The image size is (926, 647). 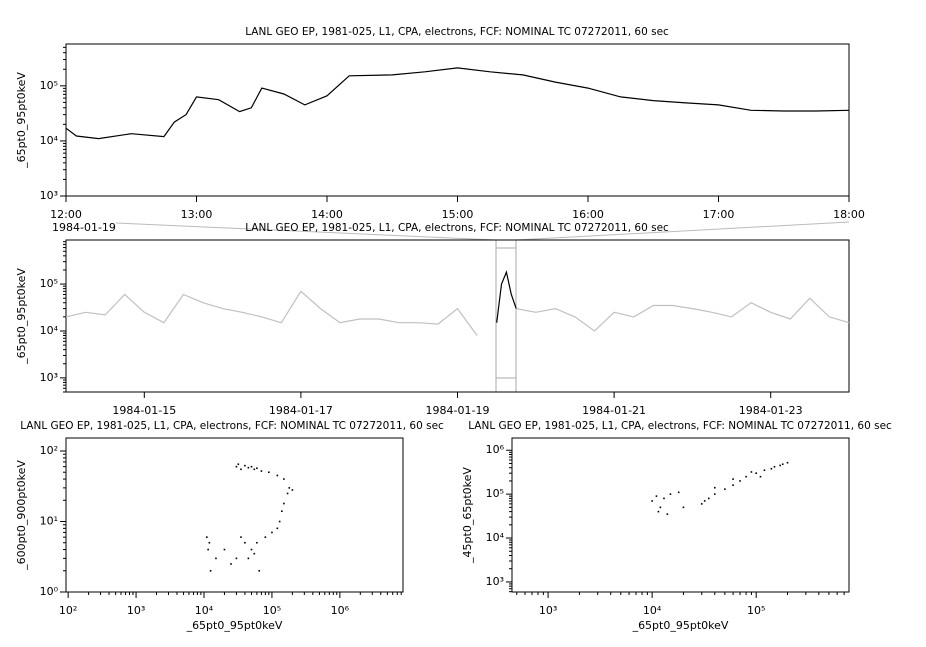 What do you see at coordinates (614, 410) in the screenshot?
I see `x-tick-label: 1984-01-21` at bounding box center [614, 410].